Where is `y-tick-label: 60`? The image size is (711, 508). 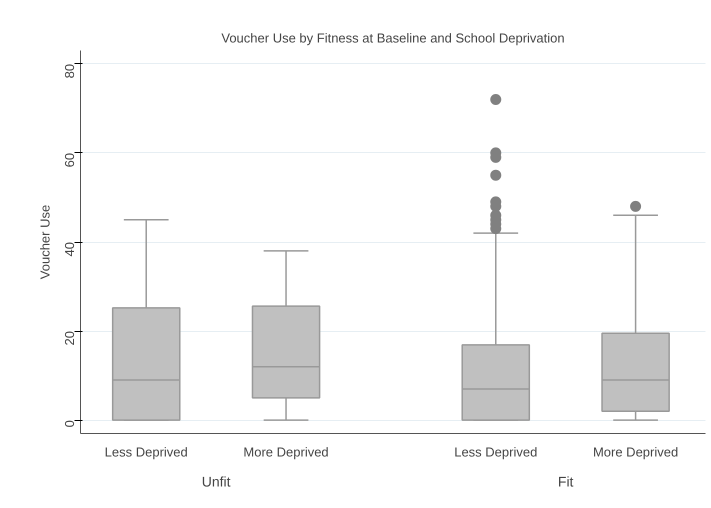
y-tick-label: 60 is located at coordinates (69, 160).